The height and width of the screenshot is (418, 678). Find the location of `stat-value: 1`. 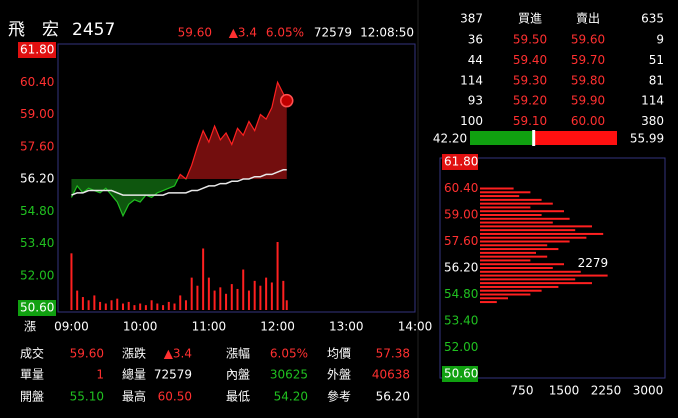

stat-value: 1 is located at coordinates (100, 375).